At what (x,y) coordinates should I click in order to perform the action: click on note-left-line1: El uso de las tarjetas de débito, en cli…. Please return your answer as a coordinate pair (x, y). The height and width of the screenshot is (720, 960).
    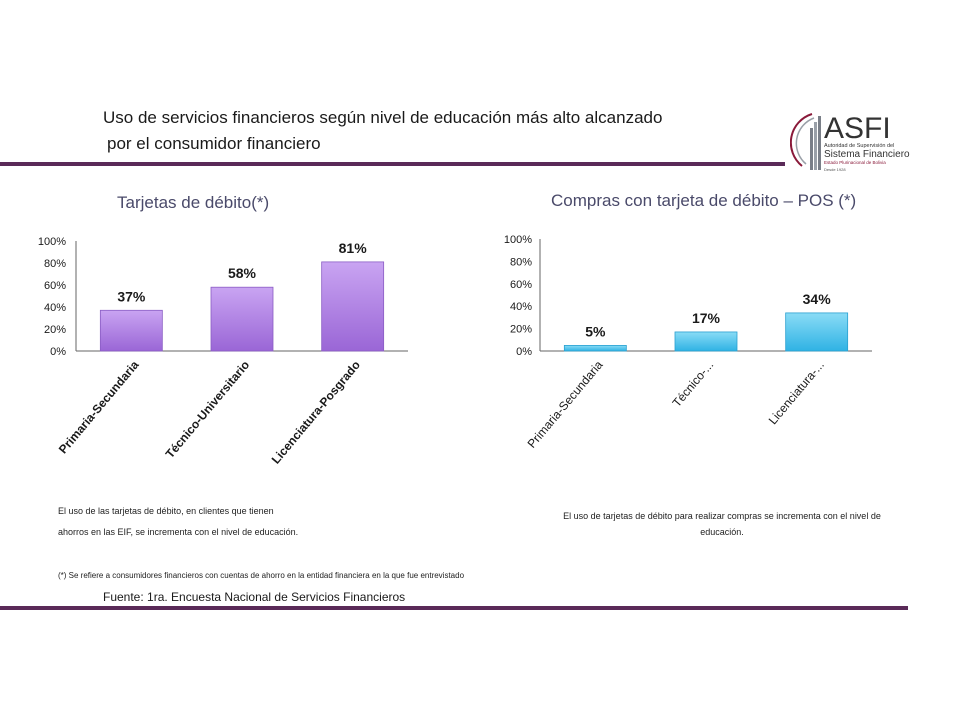
    Looking at the image, I should click on (166, 511).